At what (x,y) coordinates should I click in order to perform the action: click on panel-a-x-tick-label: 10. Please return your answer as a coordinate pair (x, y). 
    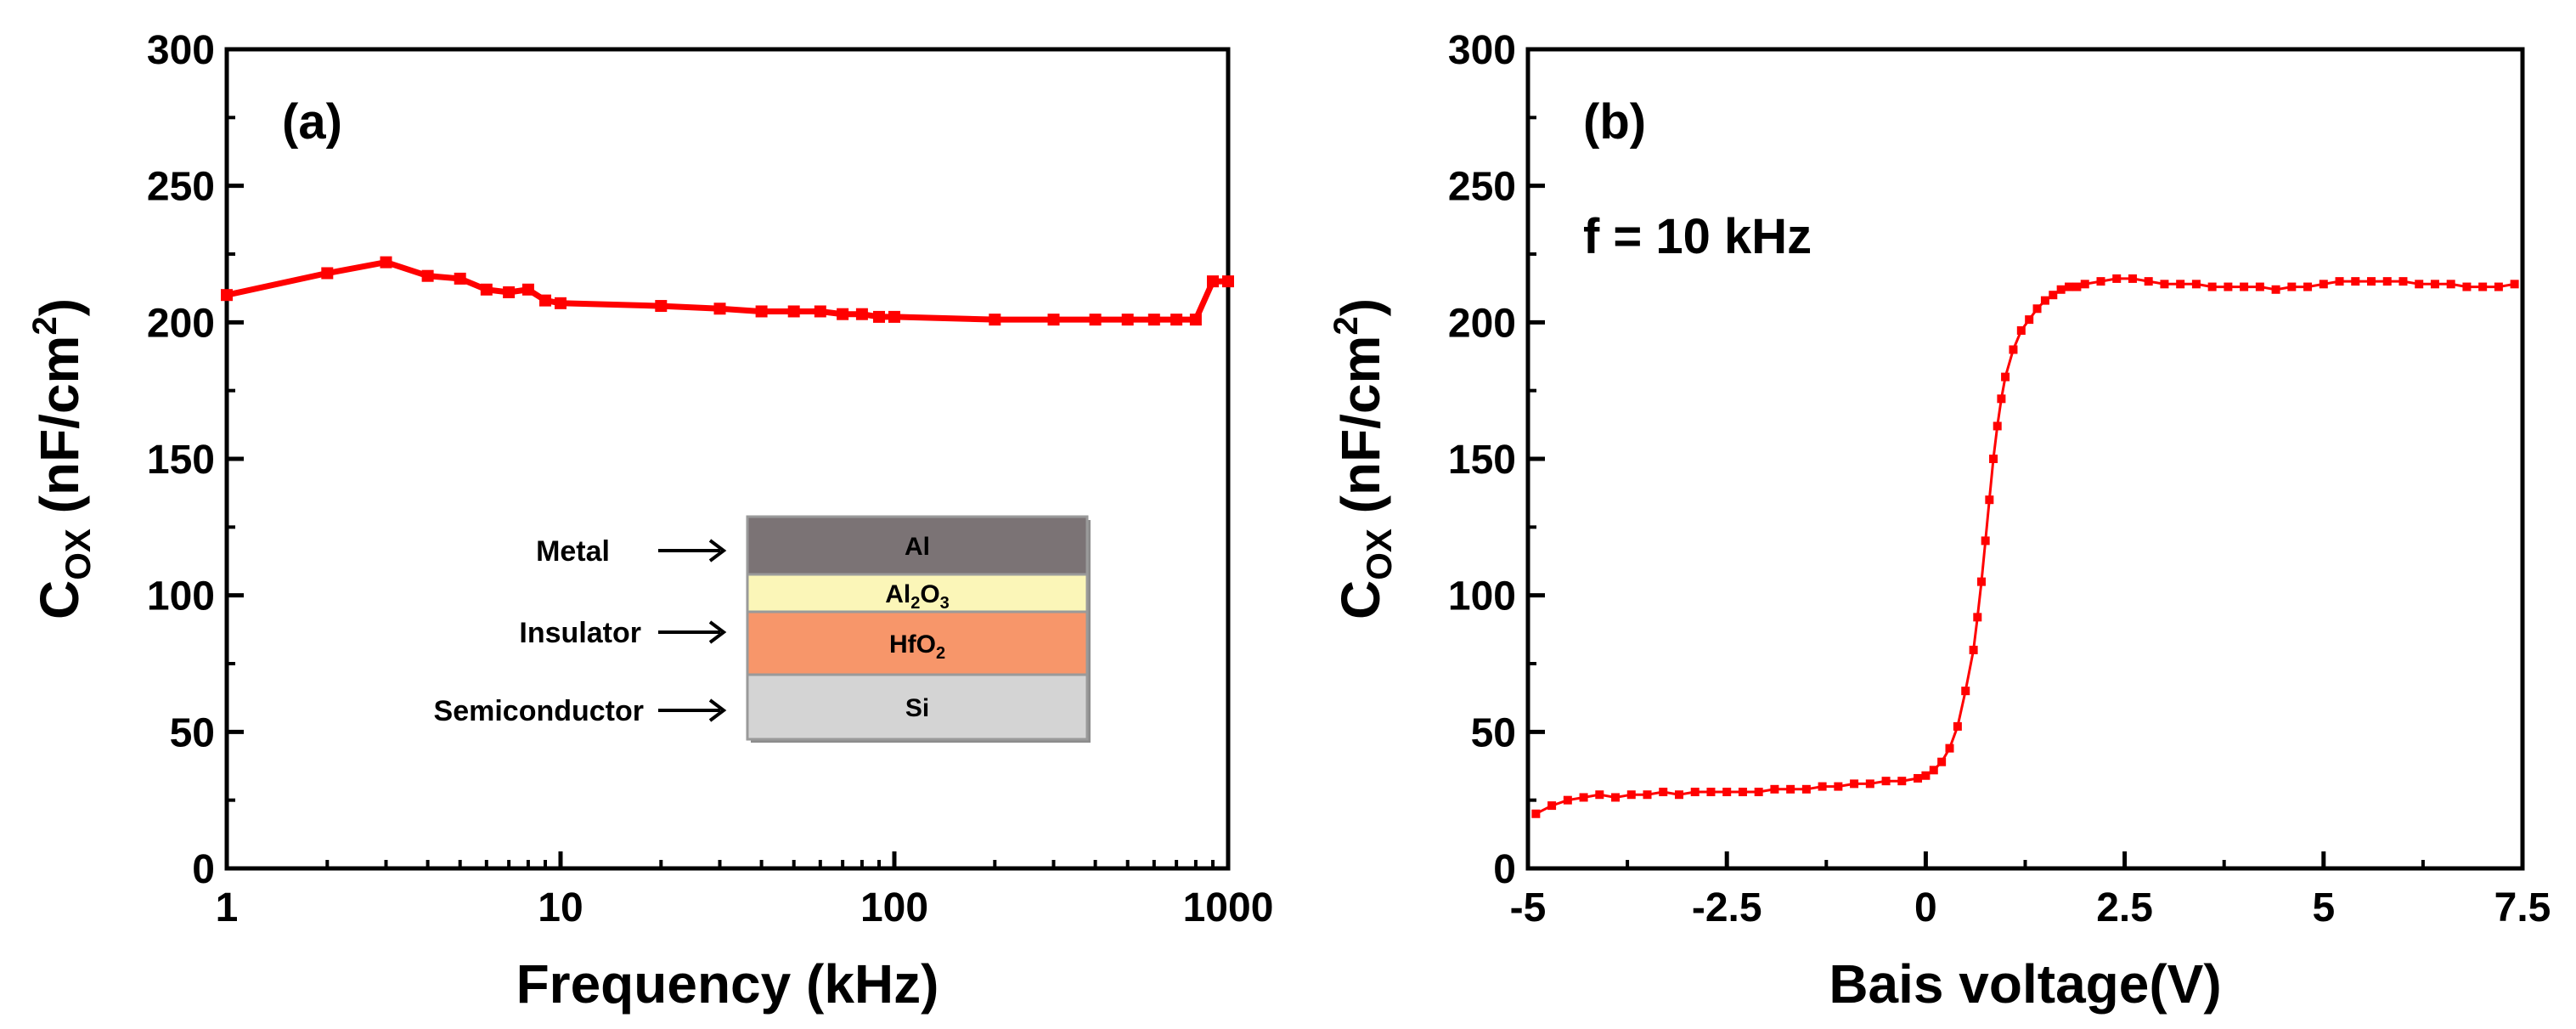
    Looking at the image, I should click on (560, 907).